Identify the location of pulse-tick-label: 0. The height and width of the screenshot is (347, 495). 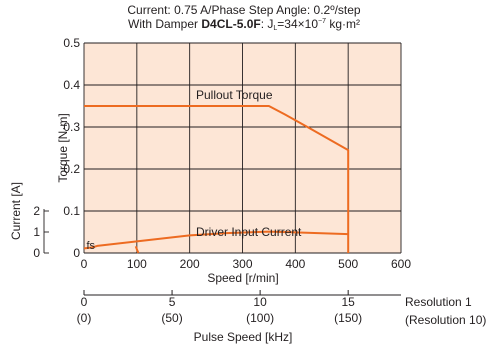
(84, 302).